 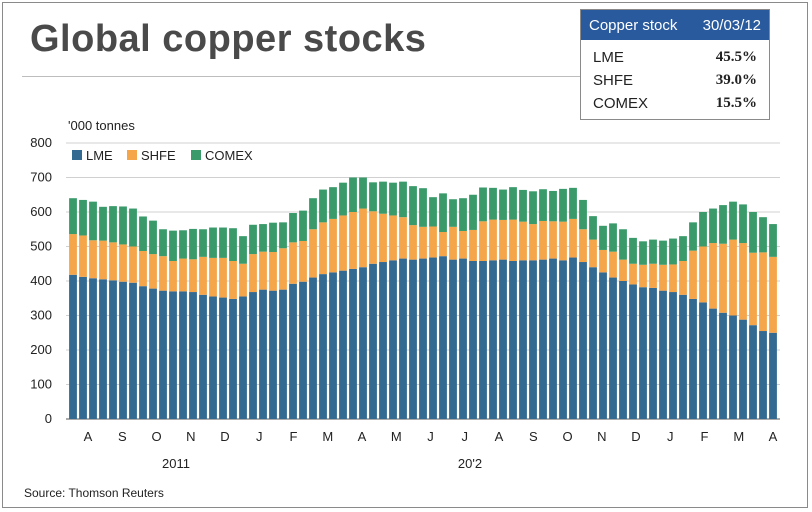 I want to click on source-note: Source: Thomson Reuters, so click(x=94, y=493).